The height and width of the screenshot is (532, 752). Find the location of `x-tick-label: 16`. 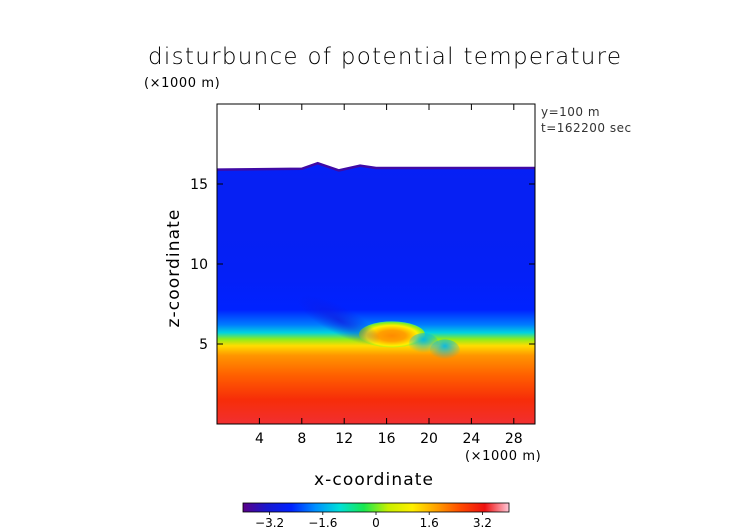

x-tick-label: 16 is located at coordinates (387, 439).